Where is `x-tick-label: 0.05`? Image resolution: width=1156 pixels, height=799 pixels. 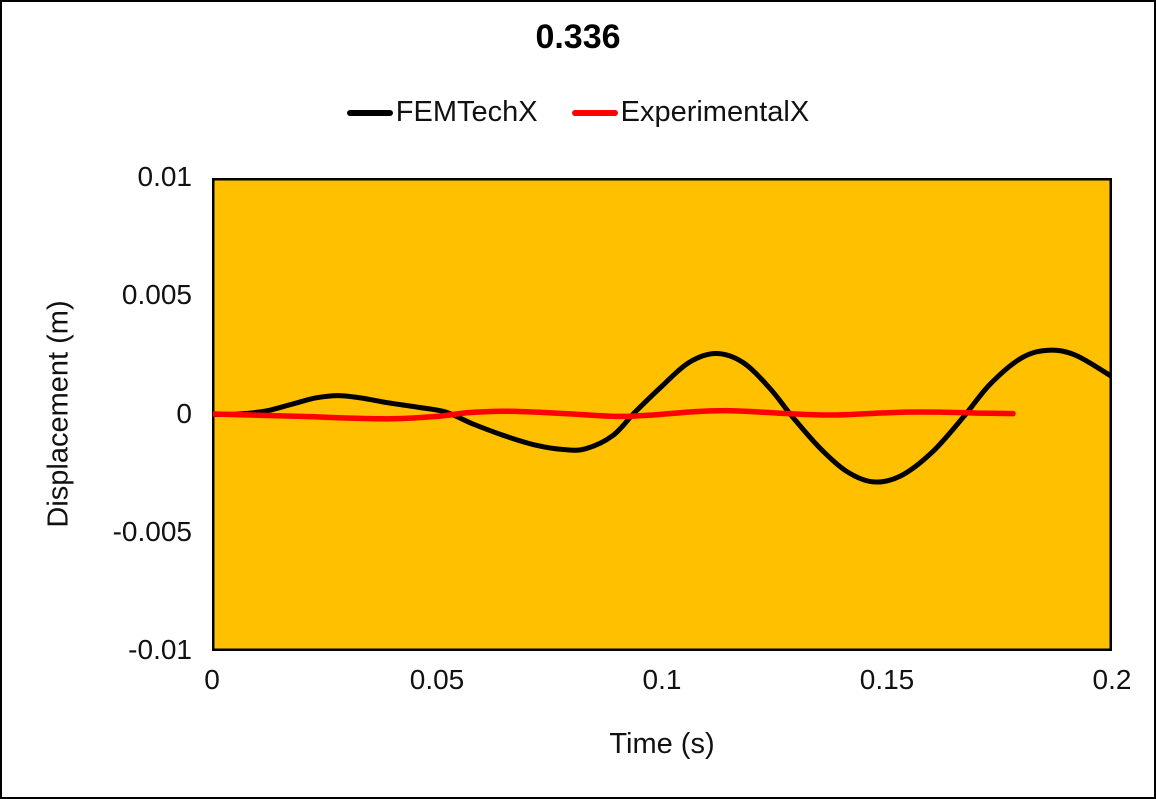 x-tick-label: 0.05 is located at coordinates (437, 679).